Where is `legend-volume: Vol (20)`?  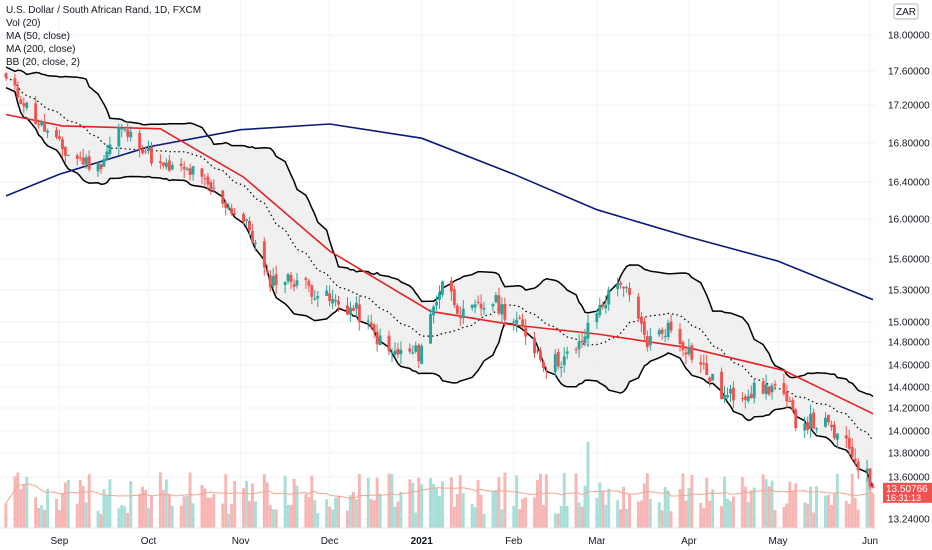
legend-volume: Vol (20) is located at coordinates (23, 23).